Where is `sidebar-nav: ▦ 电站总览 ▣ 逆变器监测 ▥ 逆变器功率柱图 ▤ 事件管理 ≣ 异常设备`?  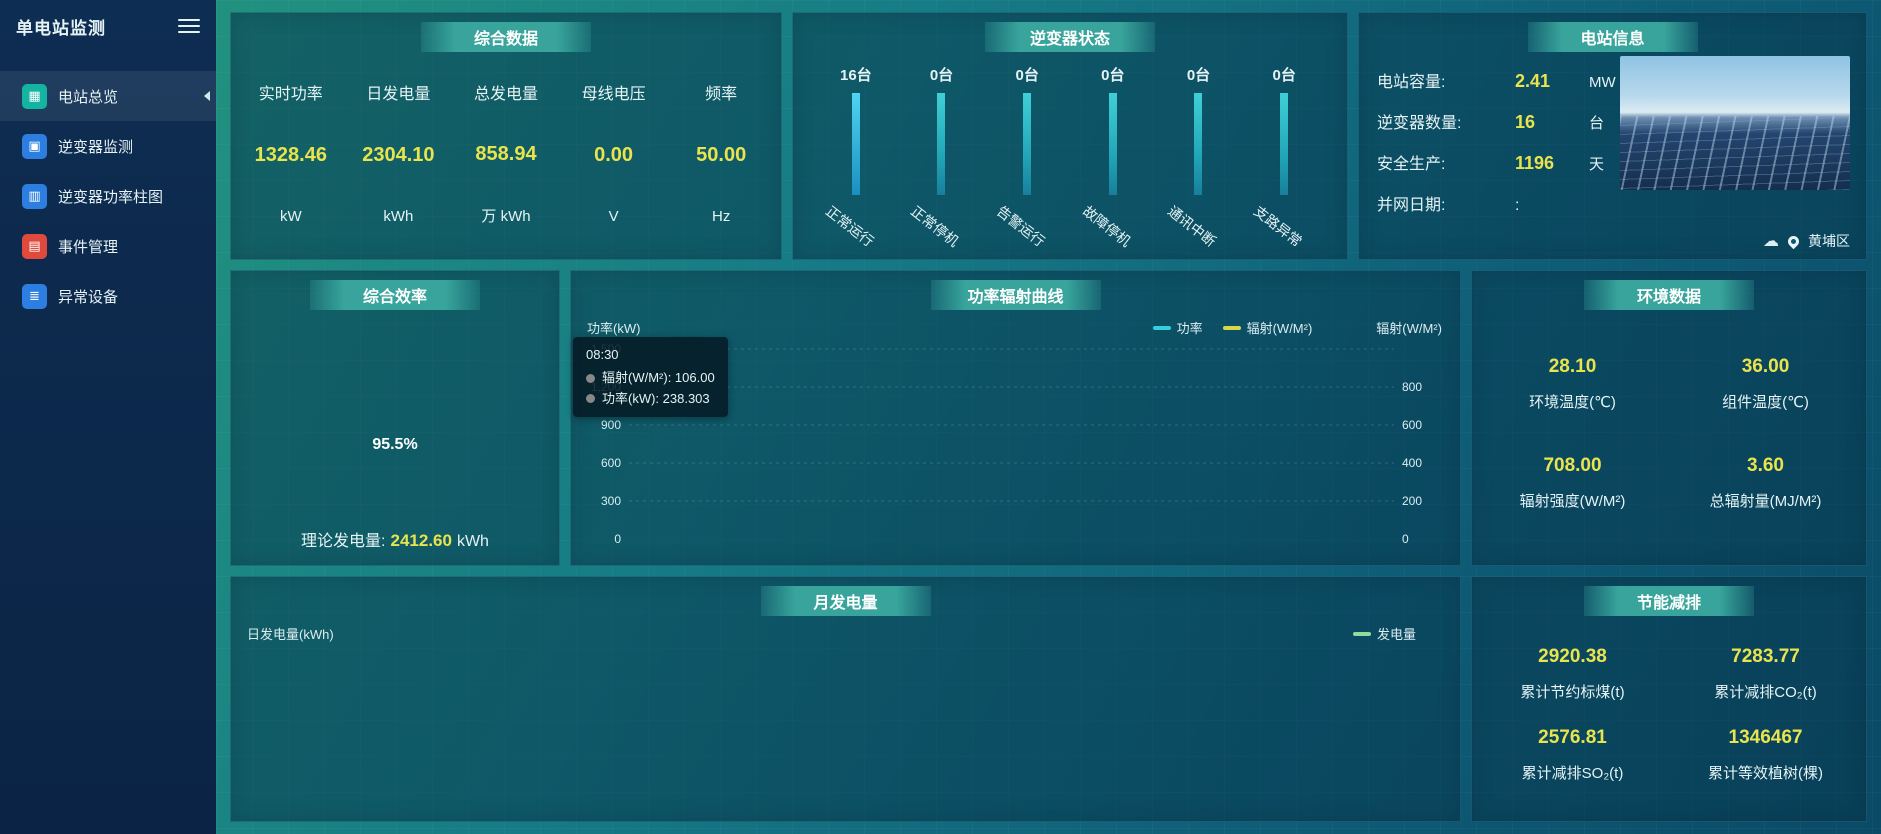 sidebar-nav: ▦ 电站总览 ▣ 逆变器监测 ▥ 逆变器功率柱图 ▤ 事件管理 ≣ 异常设备 is located at coordinates (108, 196).